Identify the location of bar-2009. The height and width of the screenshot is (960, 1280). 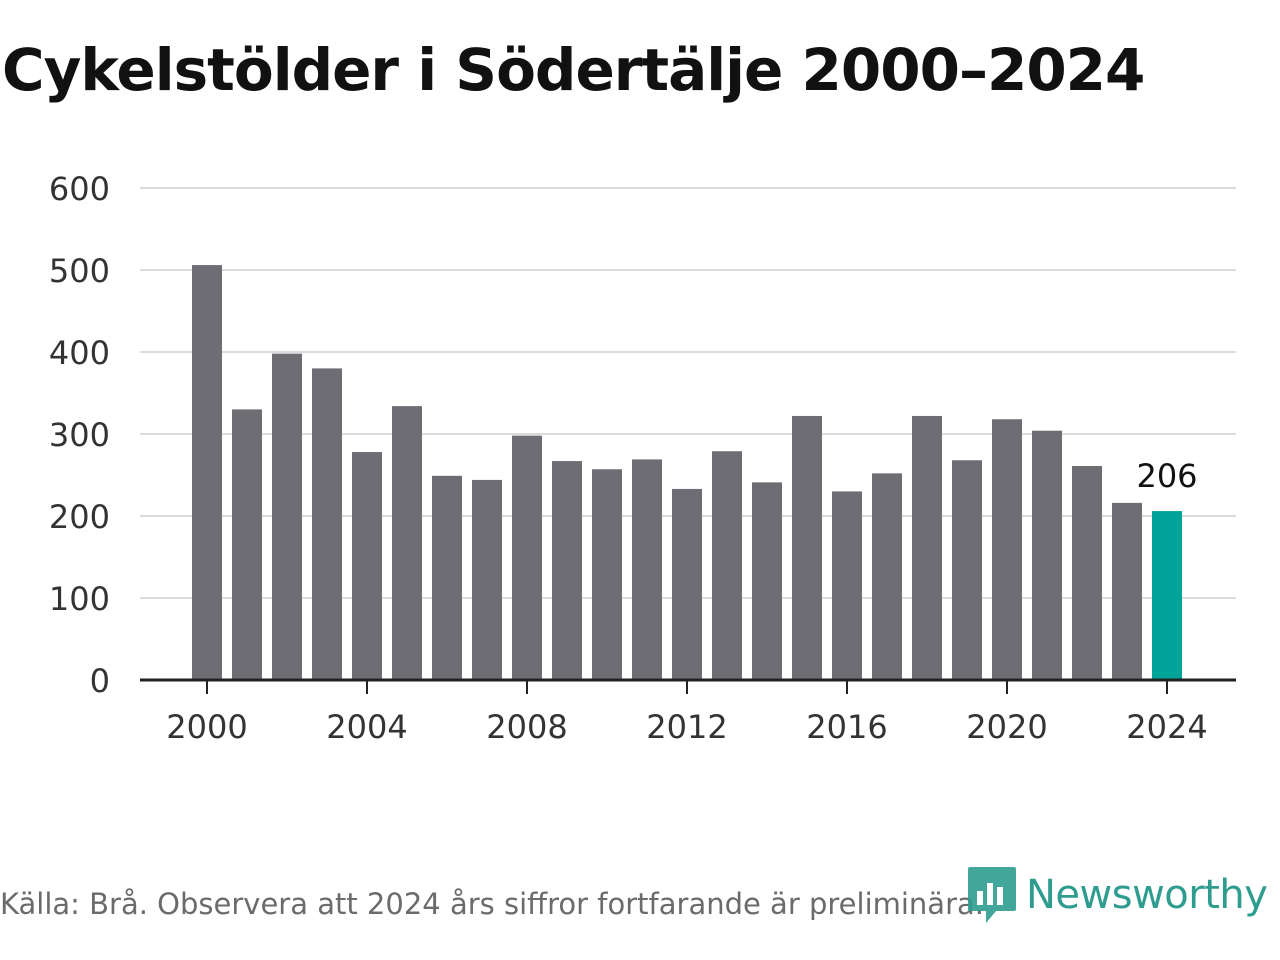
(567, 570).